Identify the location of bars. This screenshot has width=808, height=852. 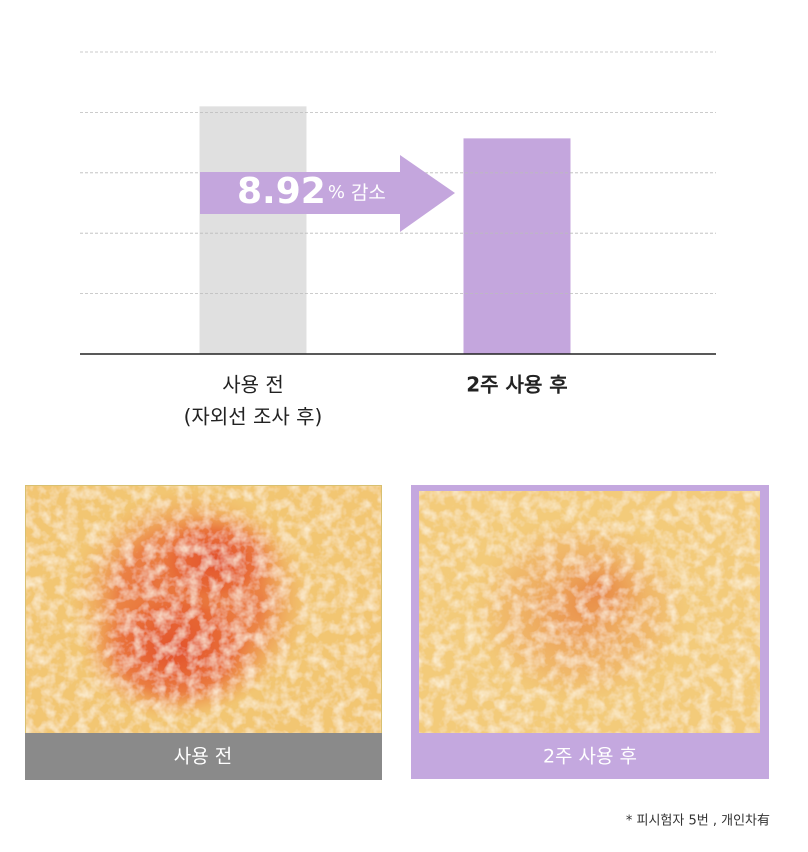
(385, 230).